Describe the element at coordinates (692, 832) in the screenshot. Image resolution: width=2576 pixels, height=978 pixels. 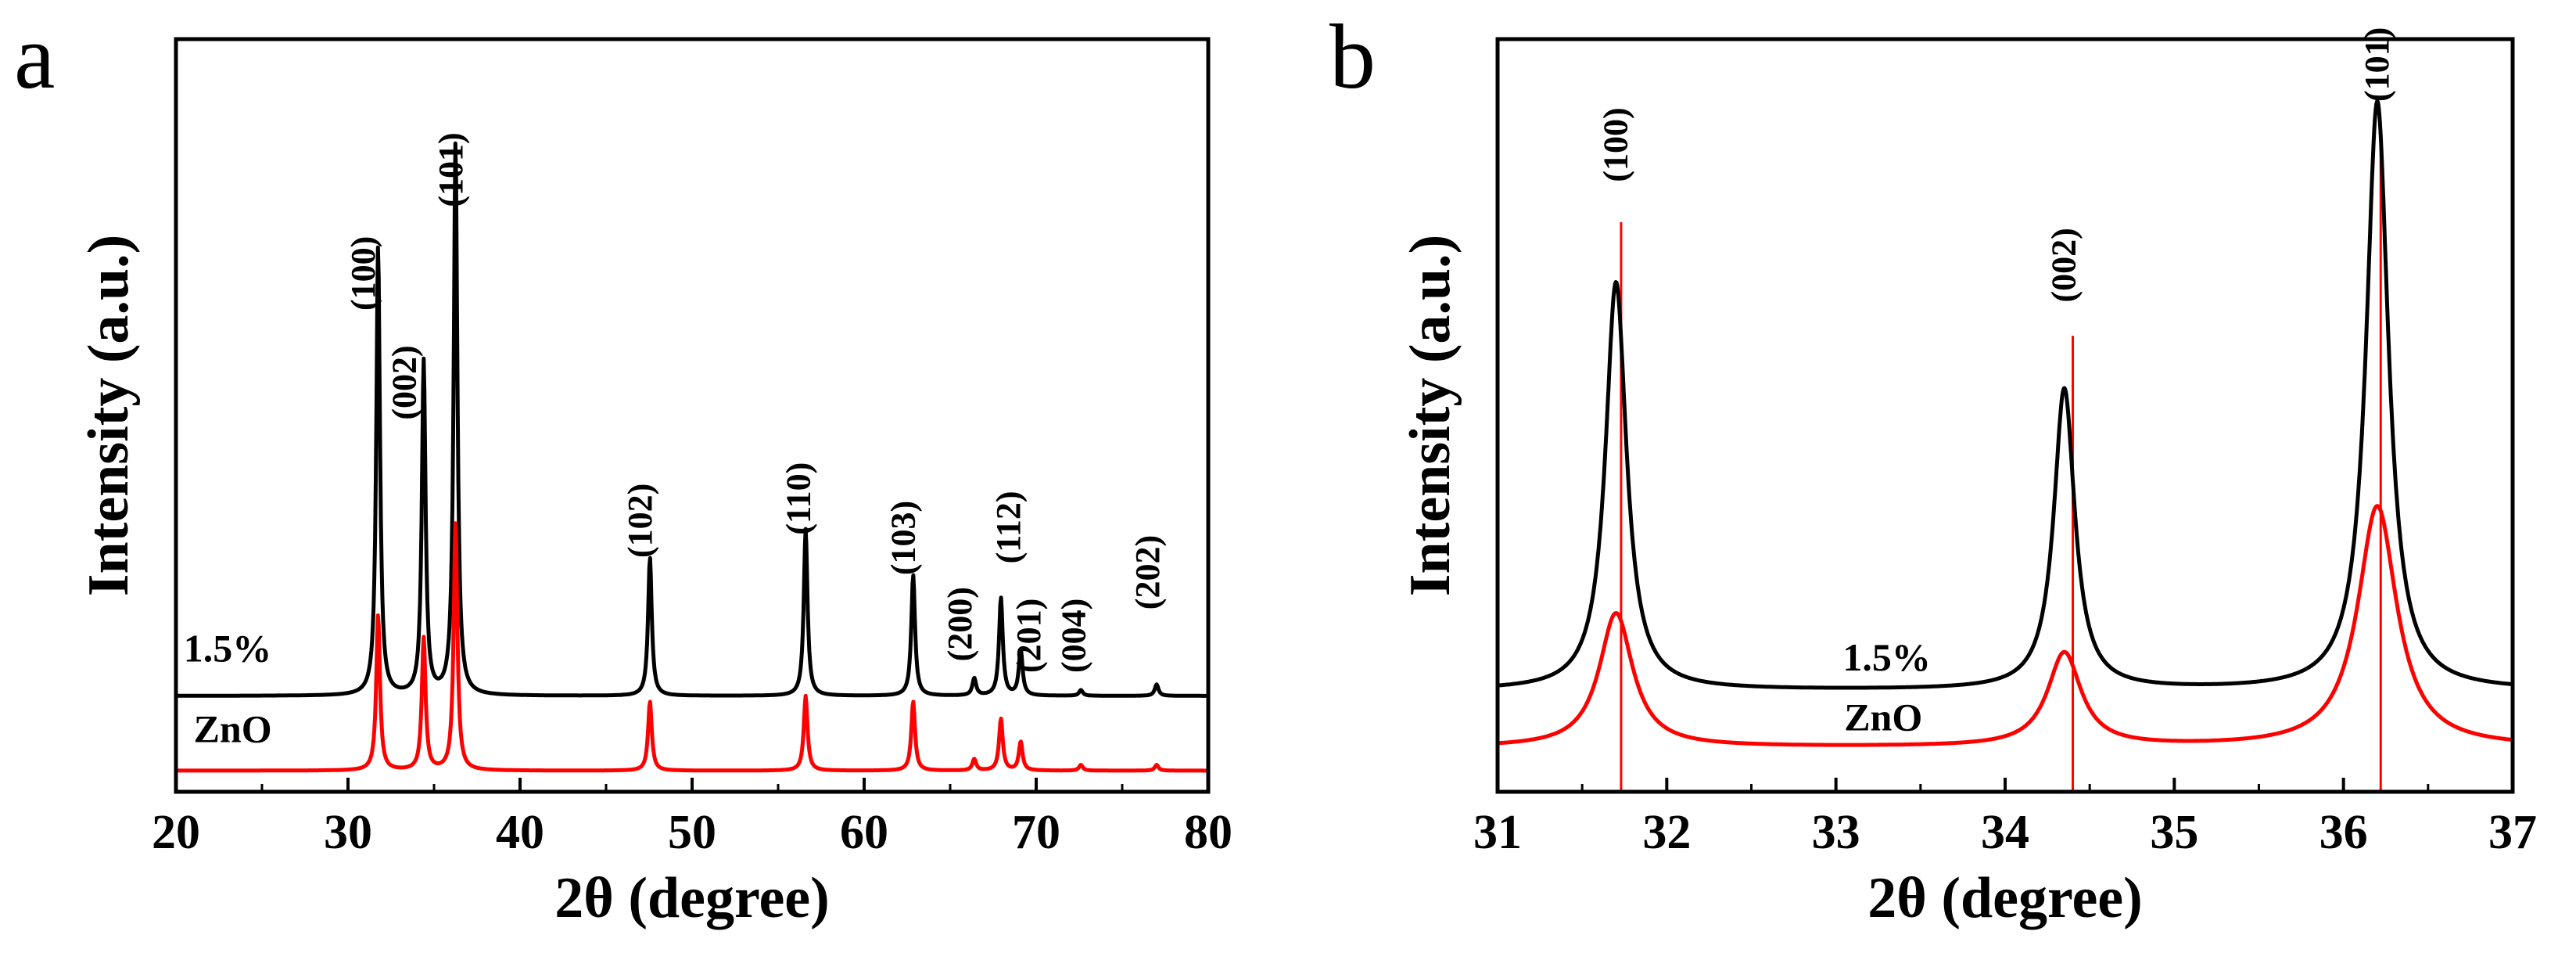
I see `x-tick-label: 50` at that location.